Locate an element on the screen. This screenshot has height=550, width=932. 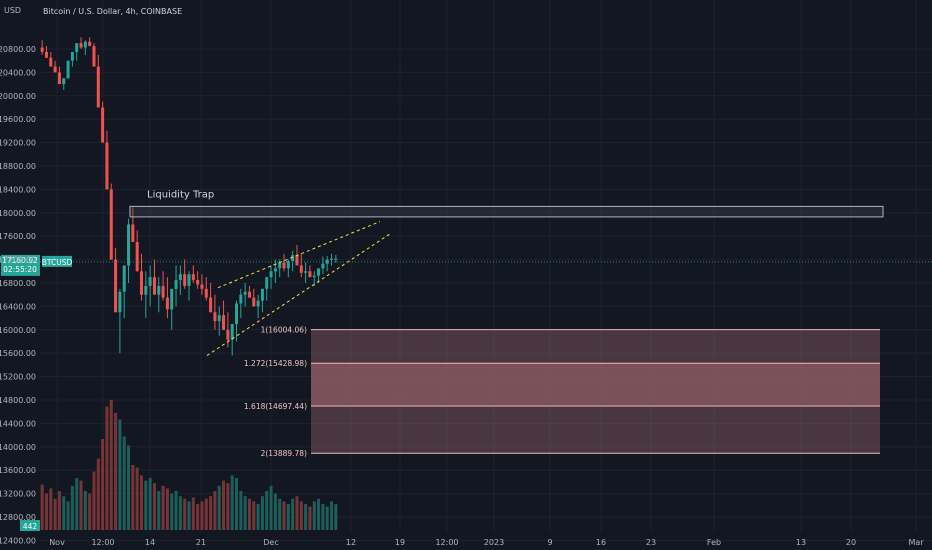
y-tick-label: 12800.00 is located at coordinates (18, 517).